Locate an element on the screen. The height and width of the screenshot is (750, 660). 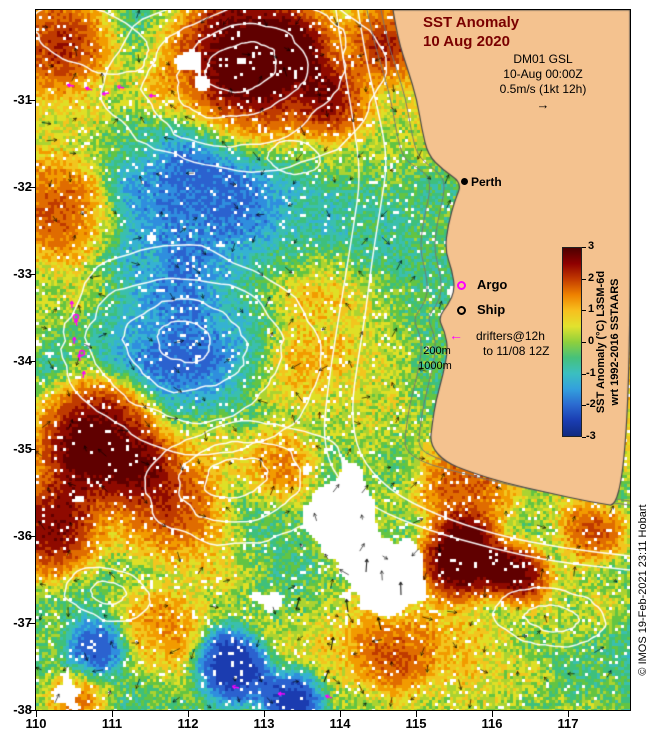
colorbar-gradient is located at coordinates (572, 342).